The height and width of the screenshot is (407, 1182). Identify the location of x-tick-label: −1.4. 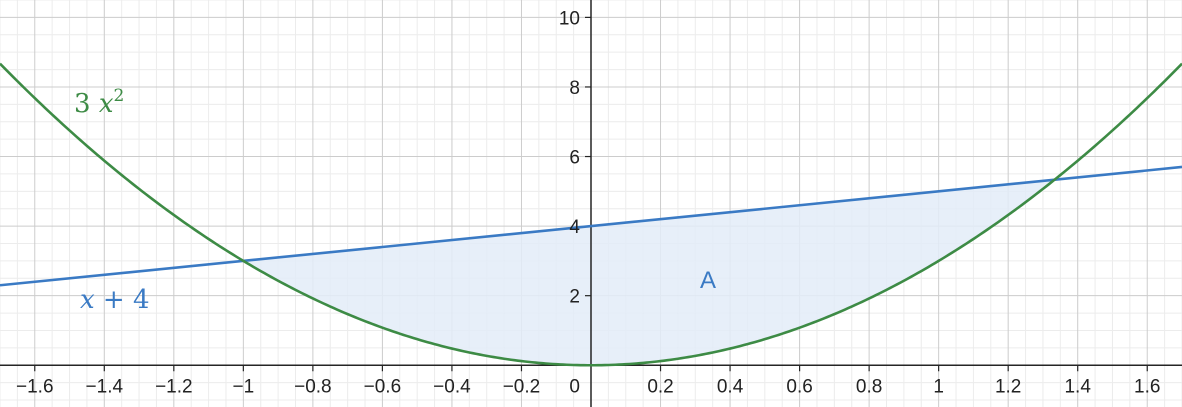
(105, 386).